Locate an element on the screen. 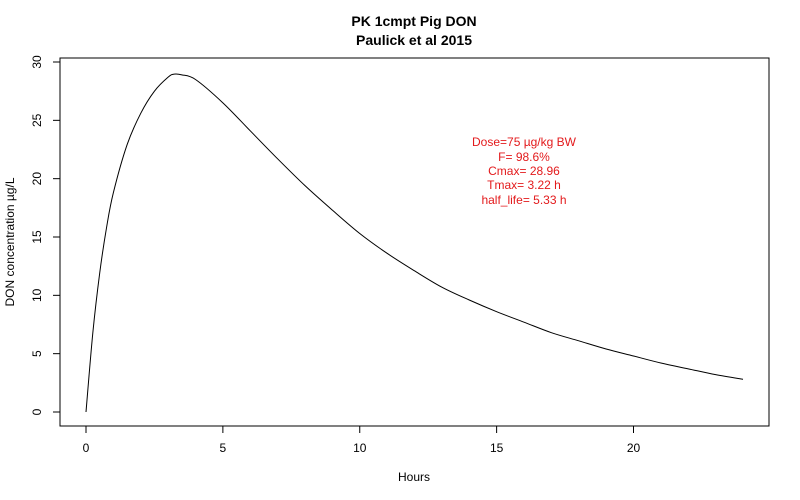  y-axis: 0 5 10 15 20 25 30 is located at coordinates (45, 235).